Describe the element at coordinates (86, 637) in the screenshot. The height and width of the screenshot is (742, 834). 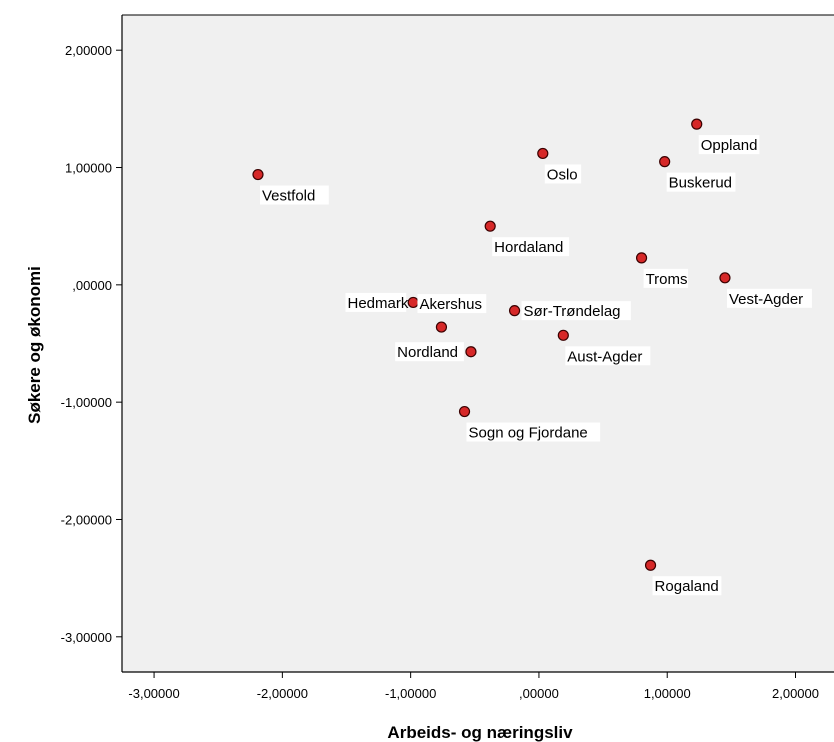
I see `y-tick-label: -3,00000` at that location.